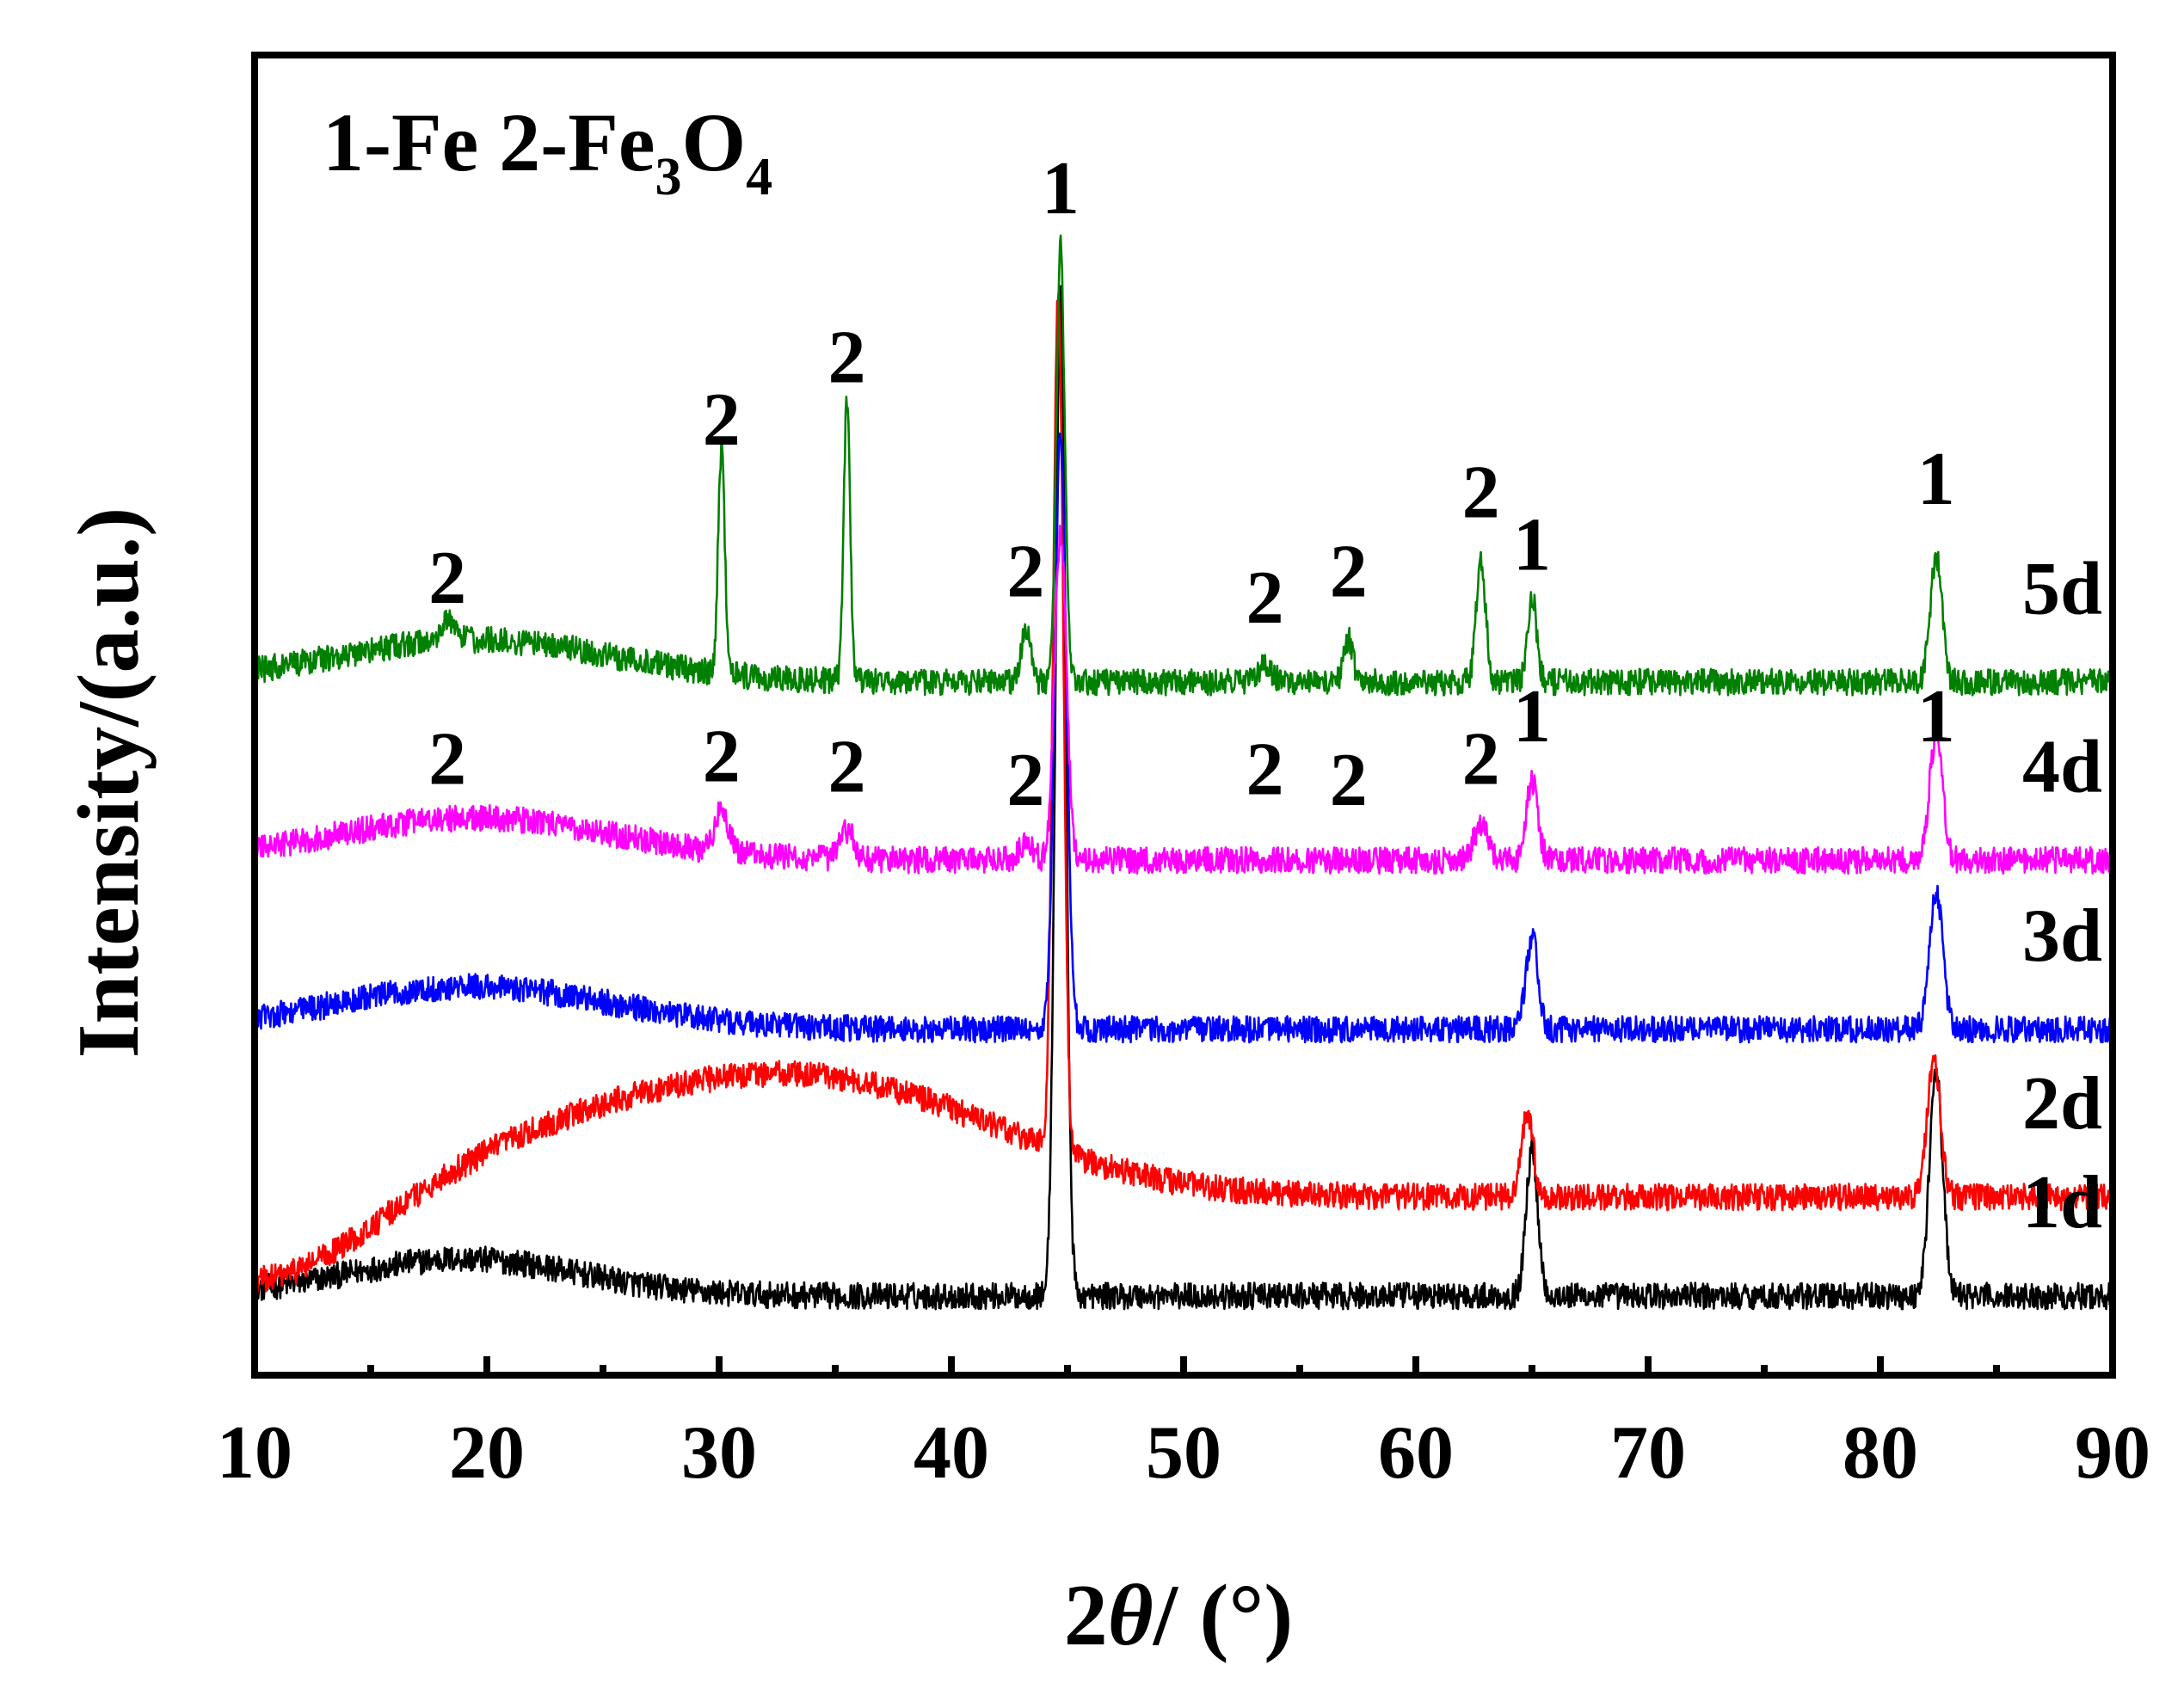 This screenshot has width=2184, height=1702. Describe the element at coordinates (2062, 588) in the screenshot. I see `series-label-5d: 5d` at that location.